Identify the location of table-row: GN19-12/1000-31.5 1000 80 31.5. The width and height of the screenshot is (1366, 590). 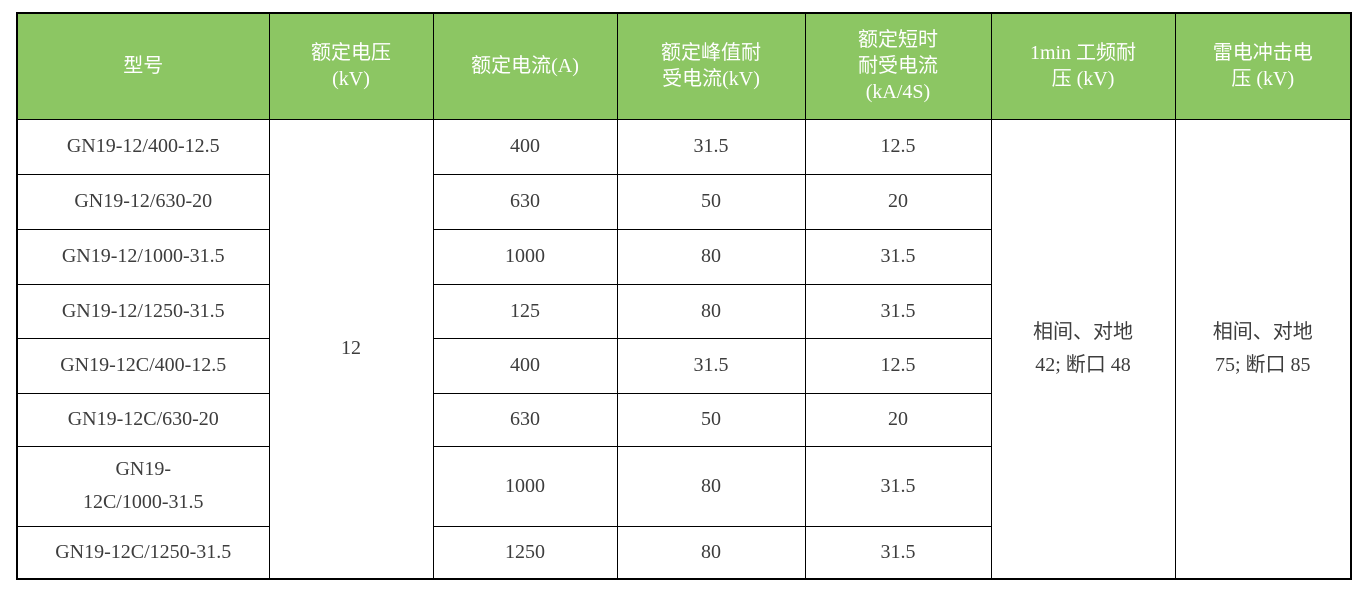
(683, 256).